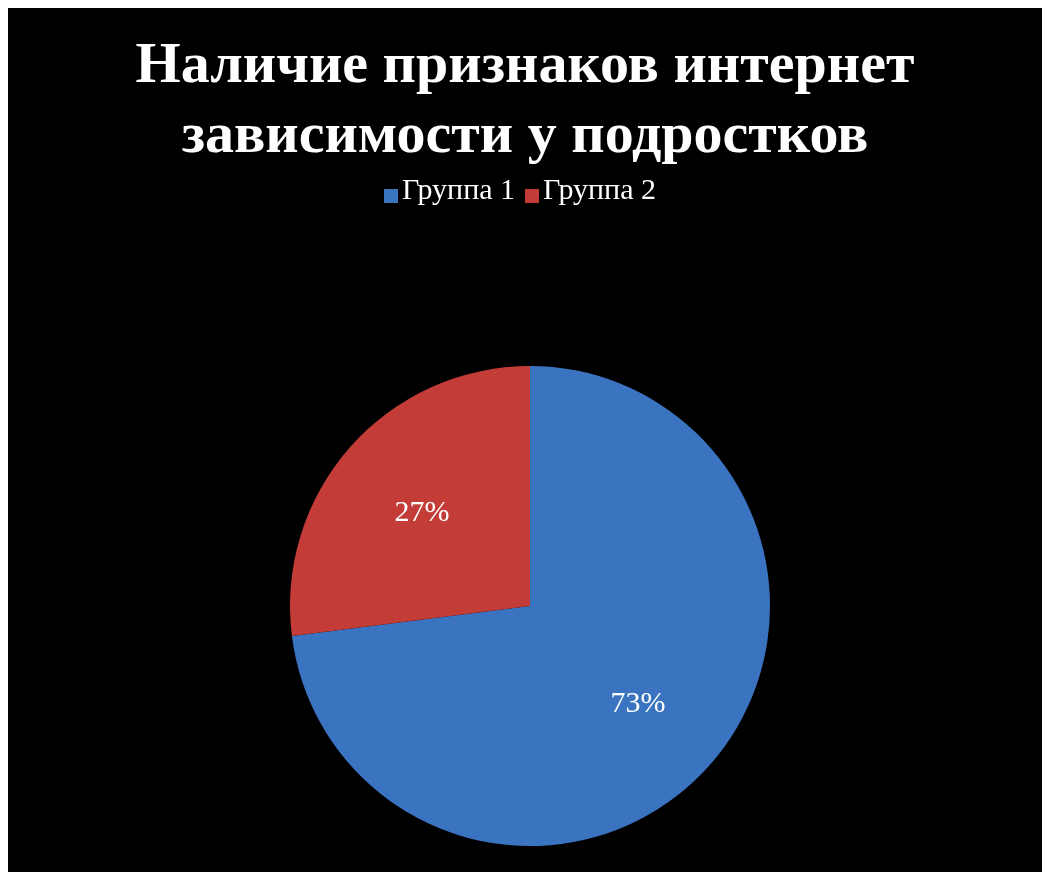  Describe the element at coordinates (638, 701) in the screenshot. I see `data-label: 73%` at that location.